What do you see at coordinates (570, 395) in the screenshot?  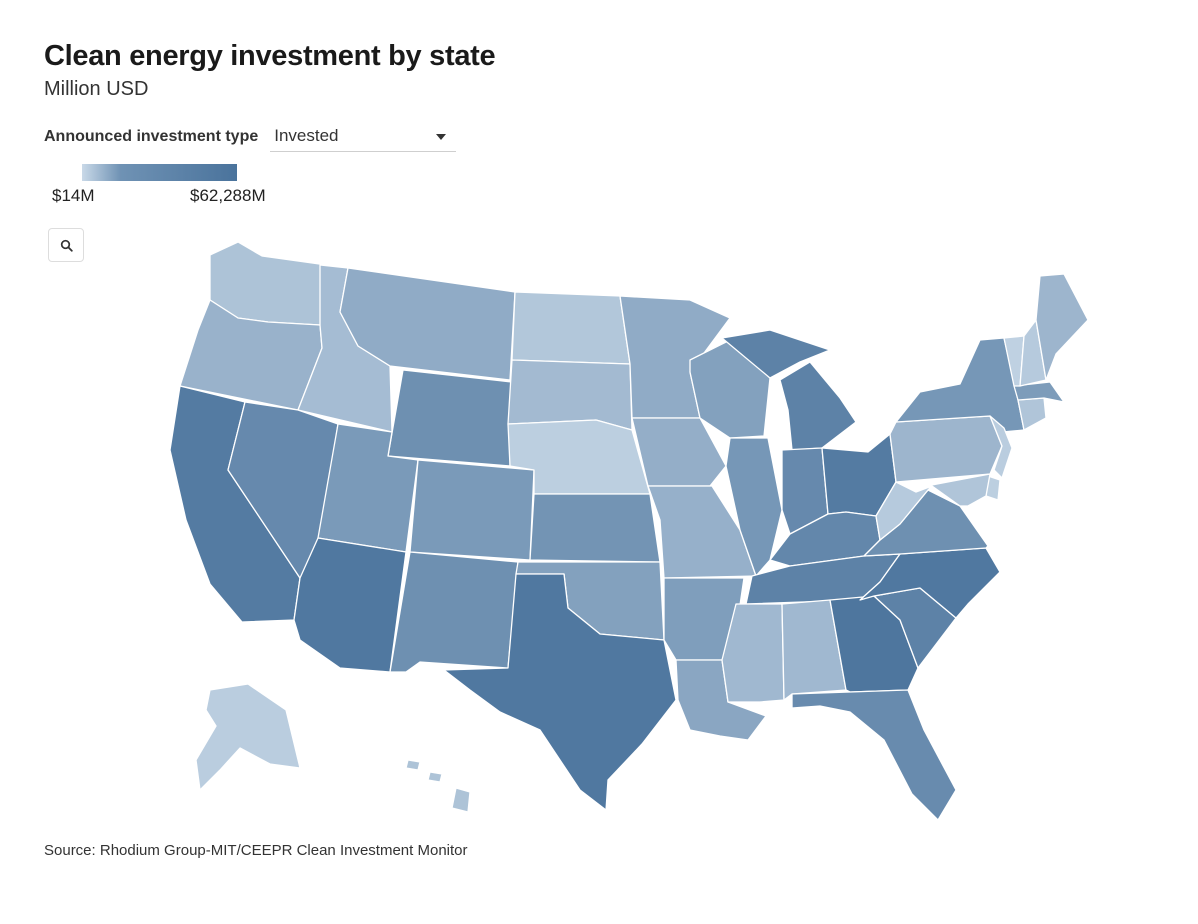 I see `state-SD` at bounding box center [570, 395].